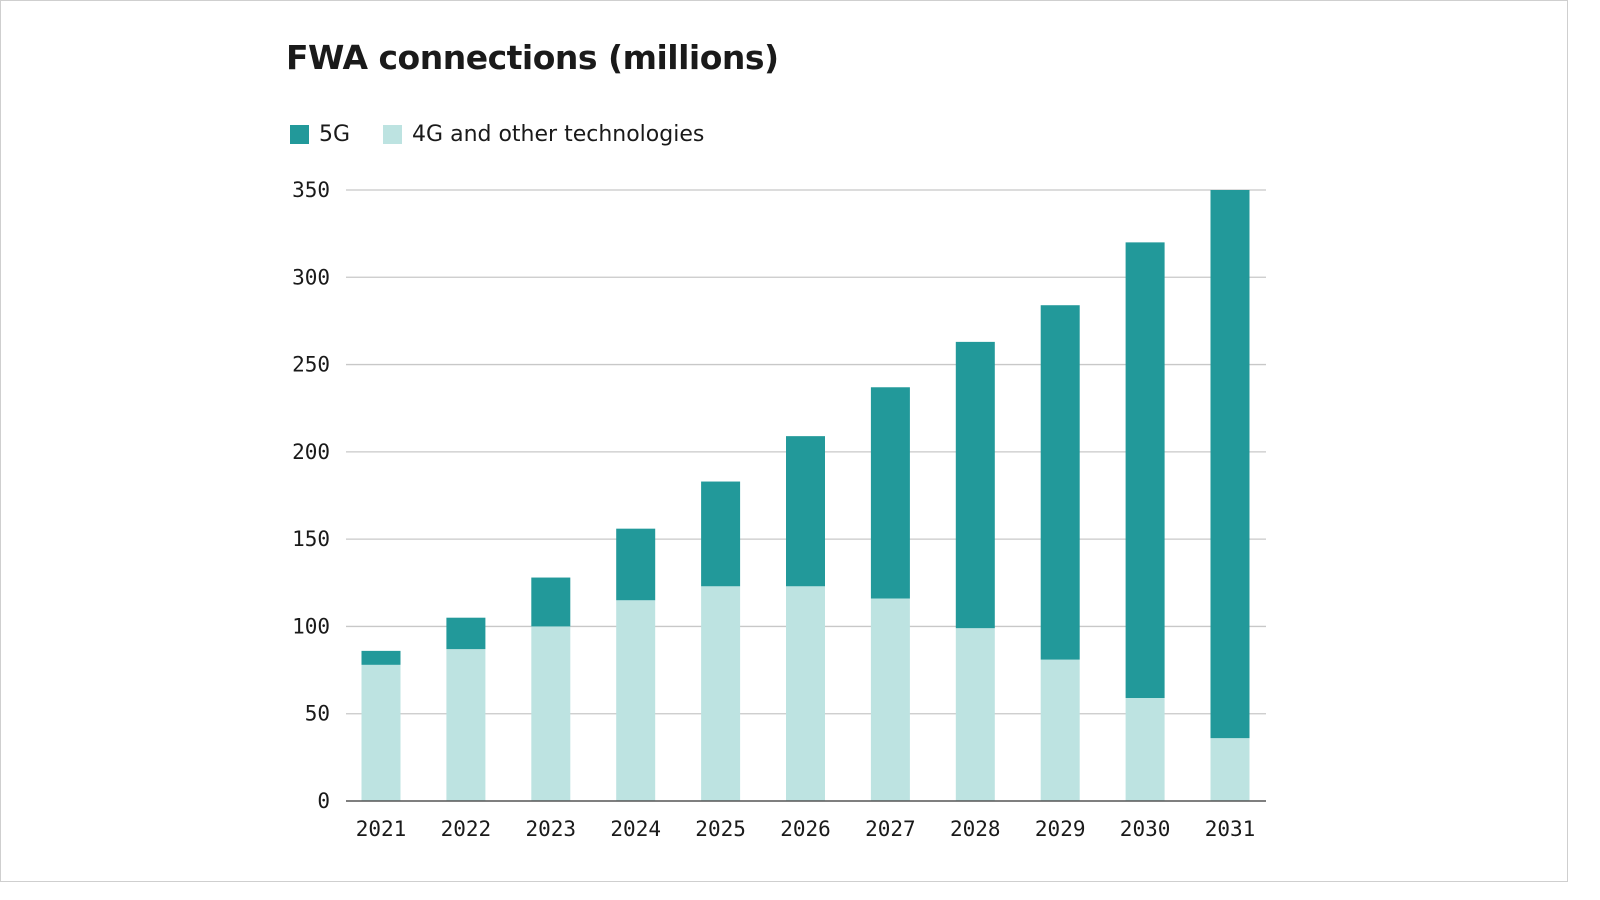  I want to click on y-tick-label: 250, so click(311, 365).